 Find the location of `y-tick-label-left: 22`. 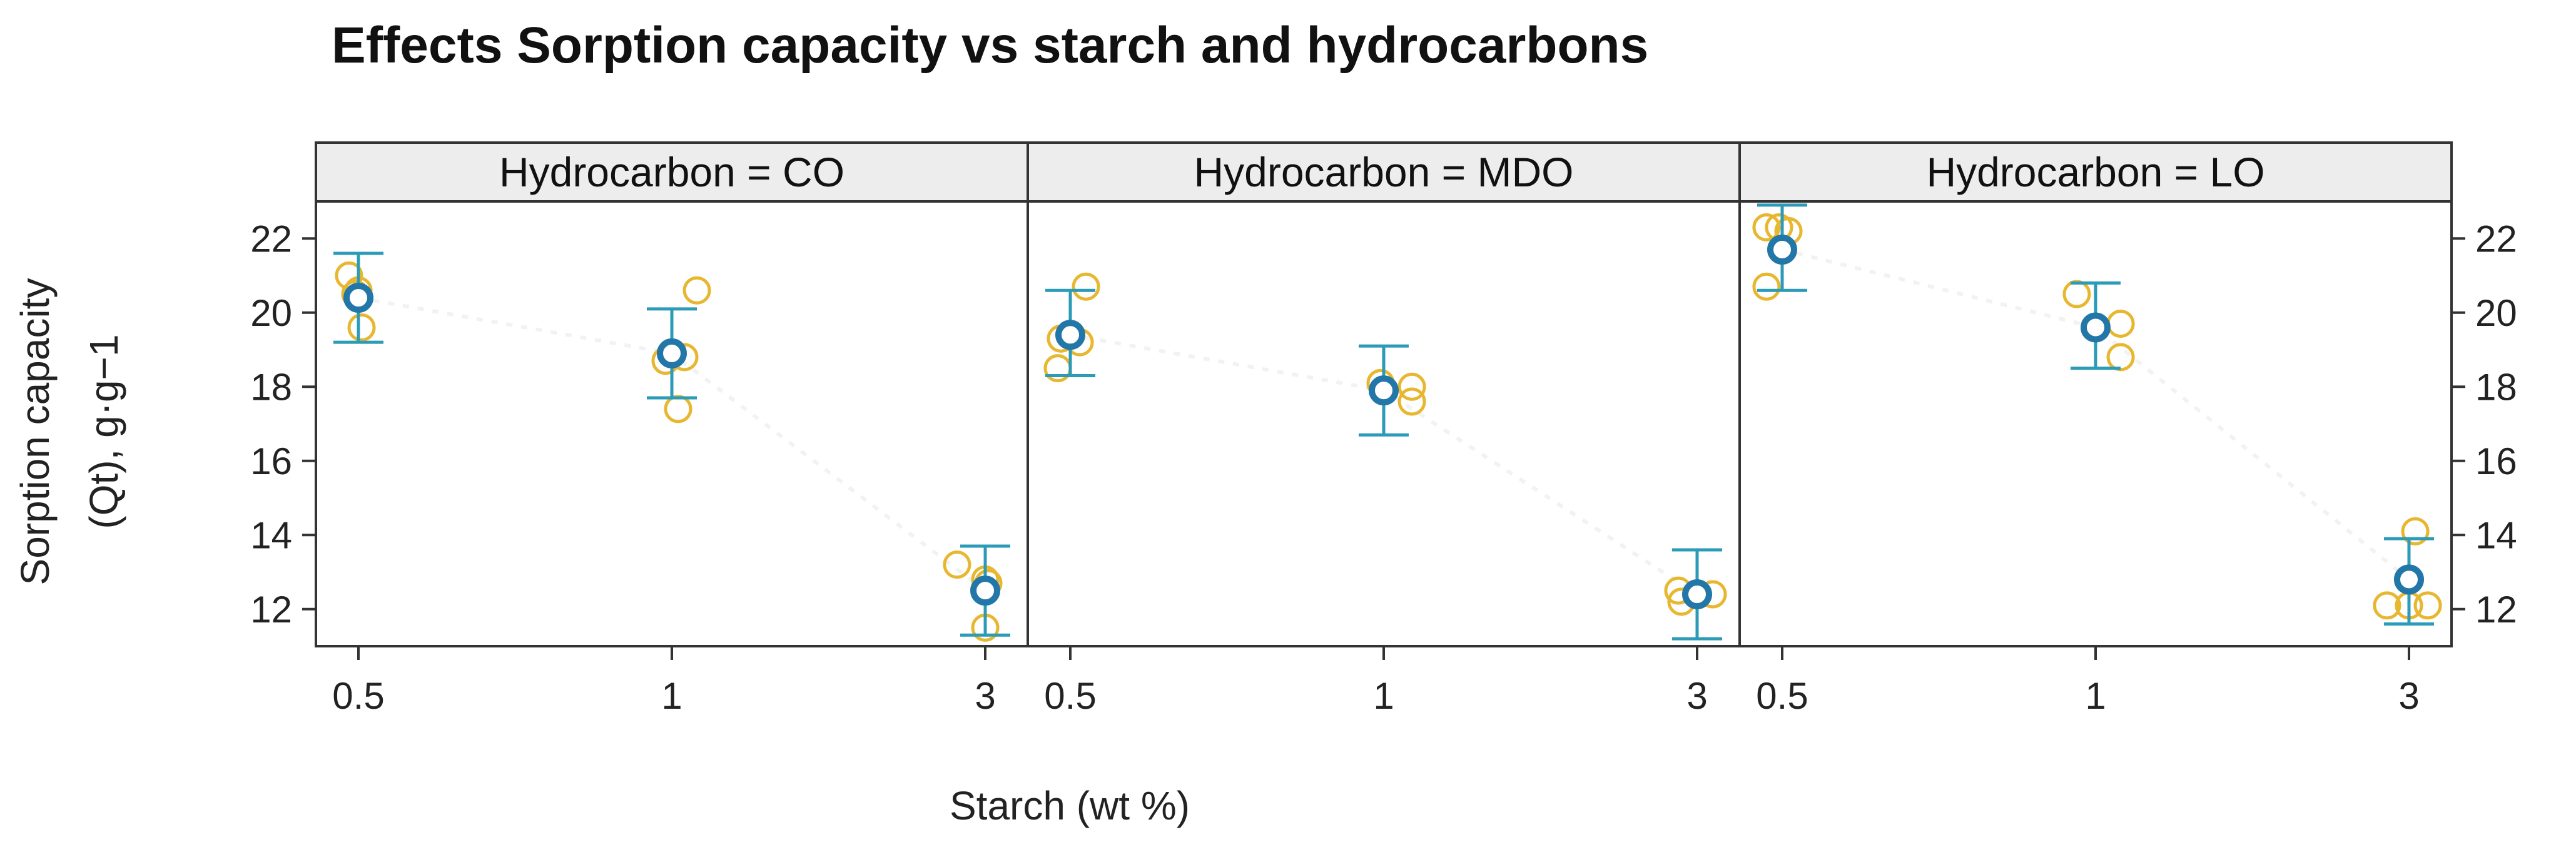

y-tick-label-left: 22 is located at coordinates (271, 239).